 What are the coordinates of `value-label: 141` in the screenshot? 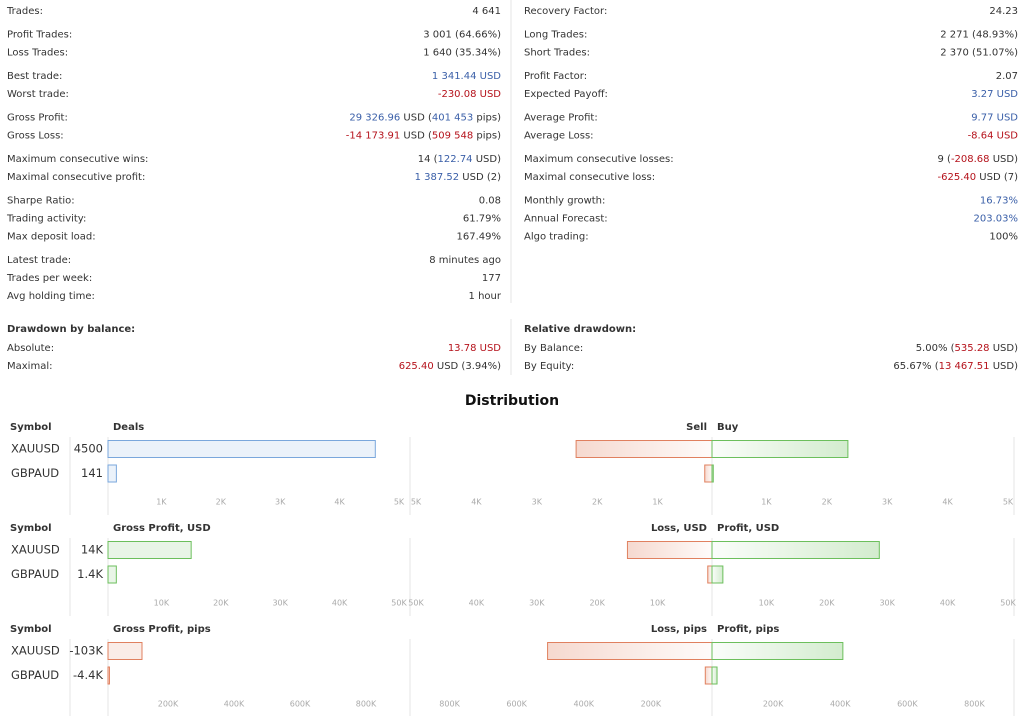 It's located at (92, 473).